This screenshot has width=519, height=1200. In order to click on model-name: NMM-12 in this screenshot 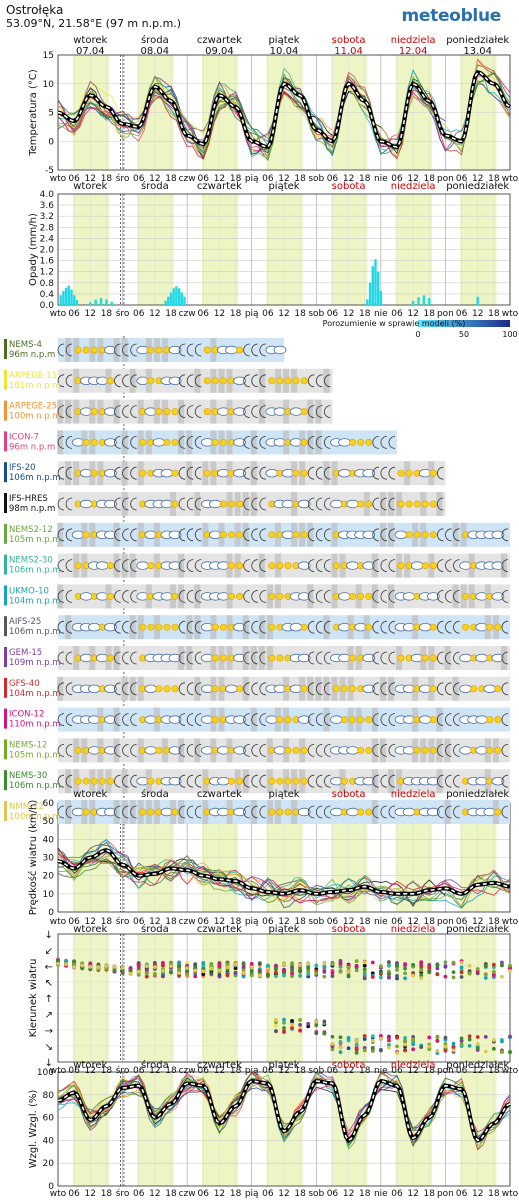, I will do `click(26, 807)`.